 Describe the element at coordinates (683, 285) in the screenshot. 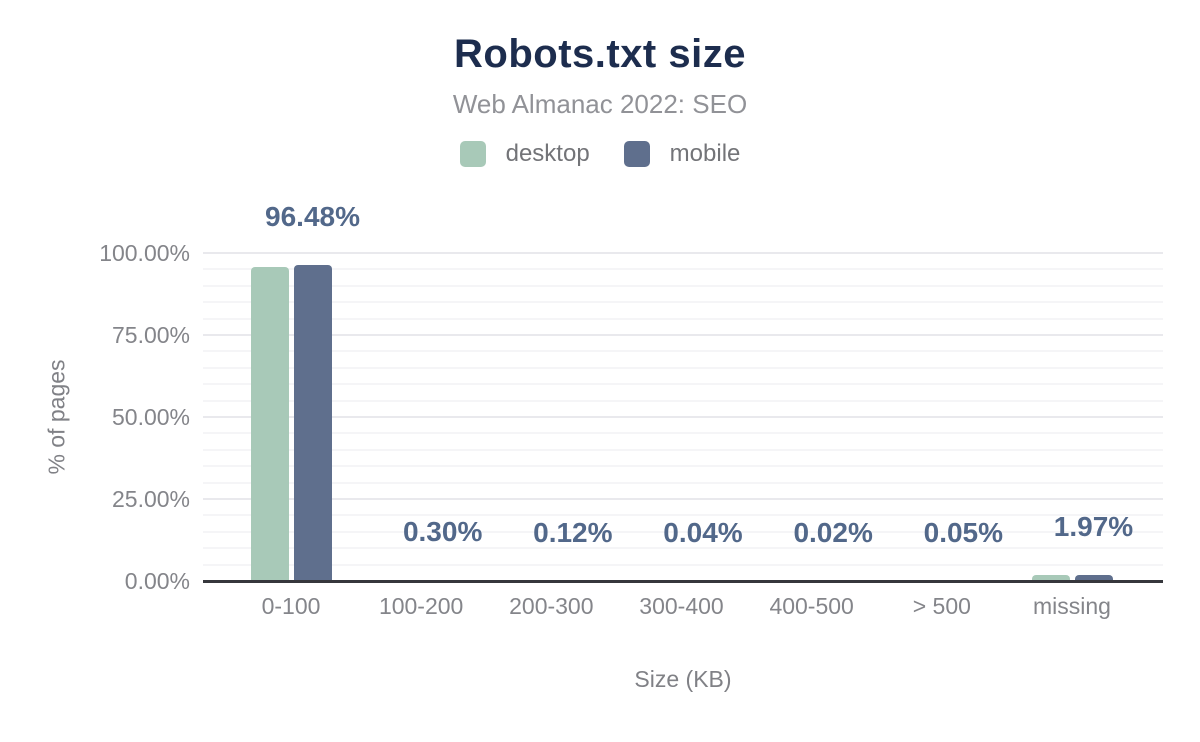

I see `gridline-90pct` at that location.